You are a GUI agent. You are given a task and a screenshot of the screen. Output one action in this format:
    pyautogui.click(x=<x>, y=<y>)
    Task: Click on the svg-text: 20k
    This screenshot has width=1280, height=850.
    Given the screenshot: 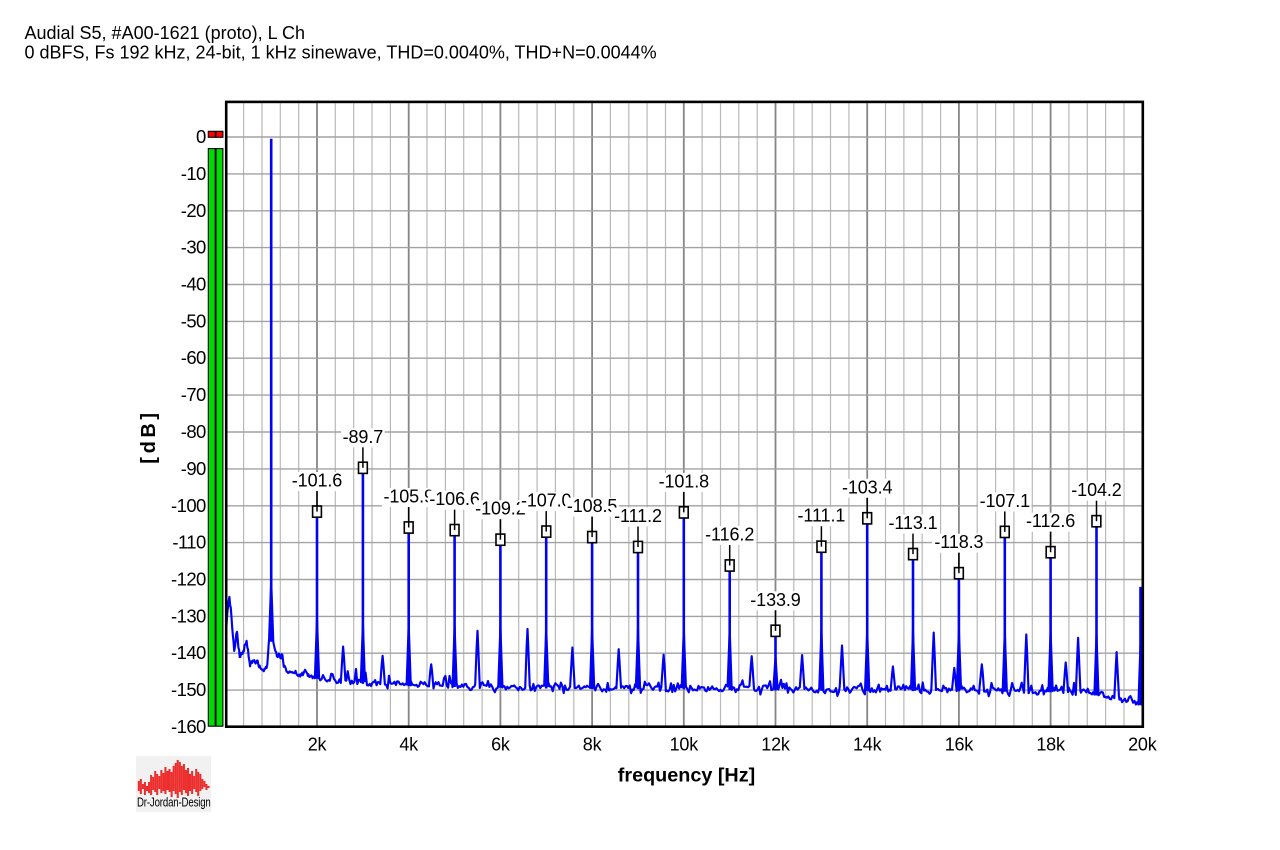 What is the action you would take?
    pyautogui.click(x=1143, y=745)
    